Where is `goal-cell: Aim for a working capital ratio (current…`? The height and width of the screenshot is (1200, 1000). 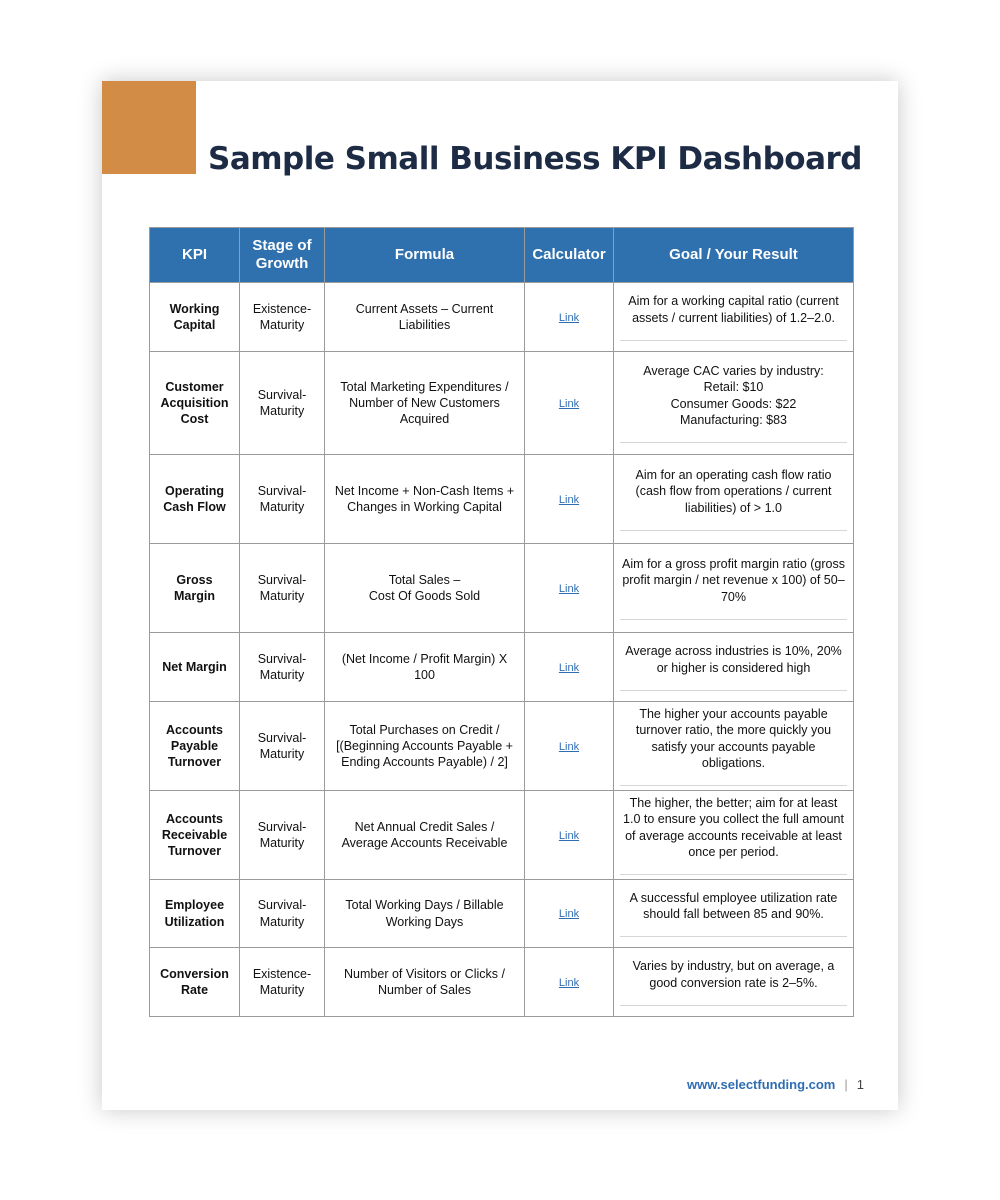
goal-cell: Aim for a working capital ratio (current… is located at coordinates (733, 317).